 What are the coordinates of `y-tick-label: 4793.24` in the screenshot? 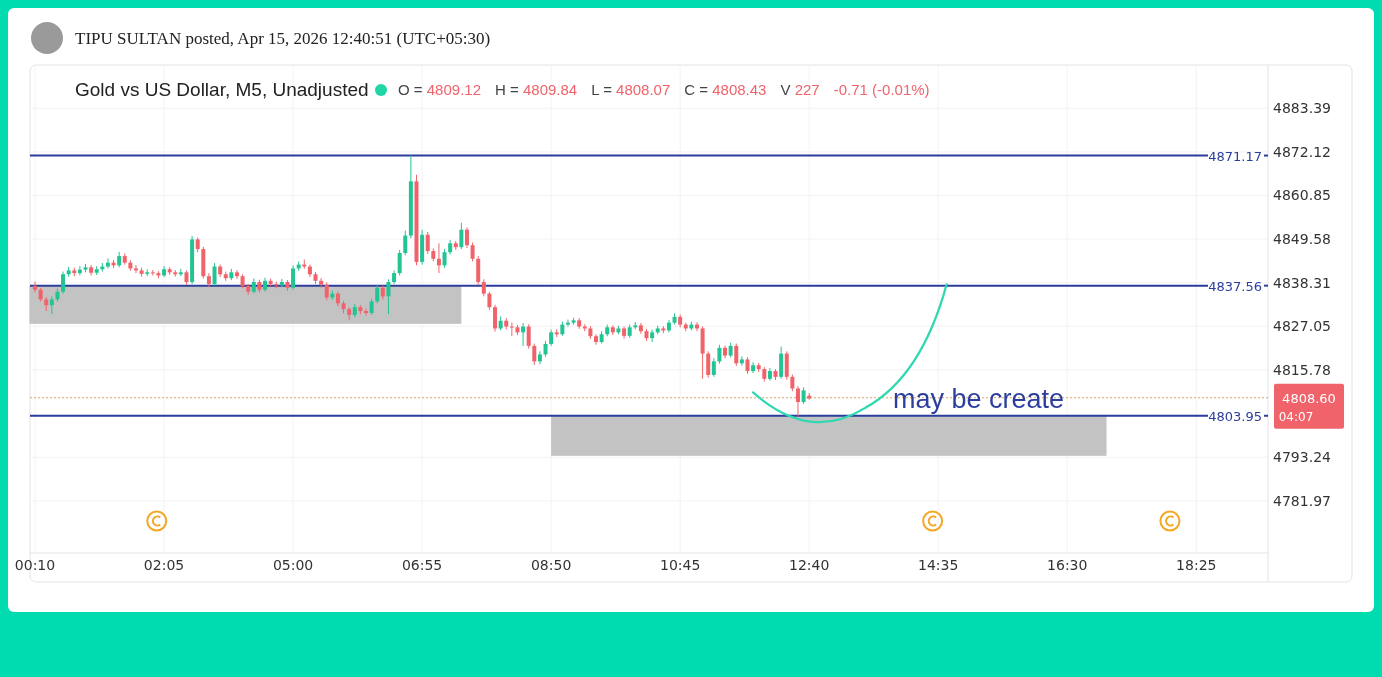 It's located at (1302, 457).